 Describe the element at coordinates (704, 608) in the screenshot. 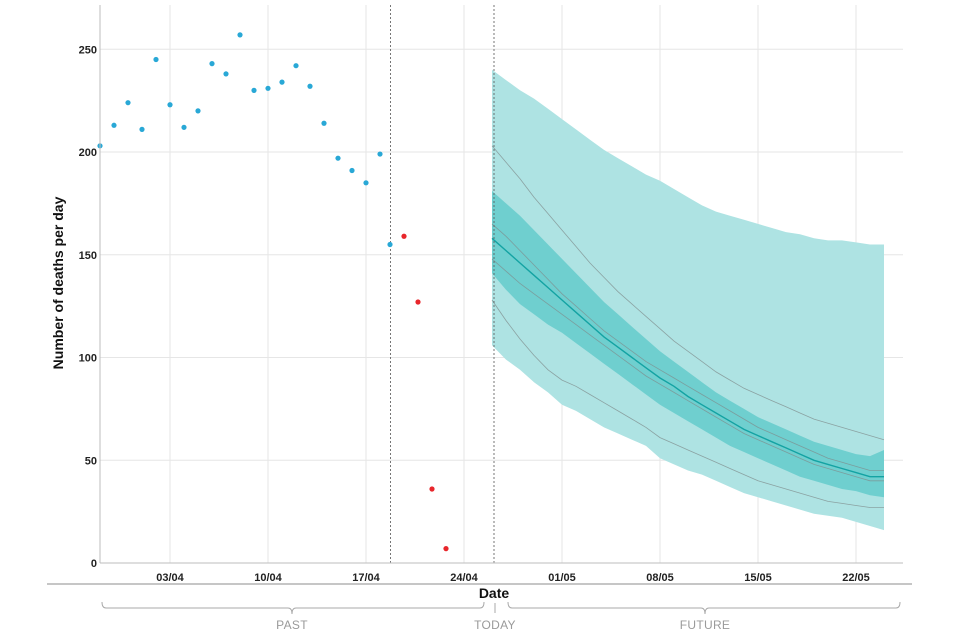

I see `future-bracket` at that location.